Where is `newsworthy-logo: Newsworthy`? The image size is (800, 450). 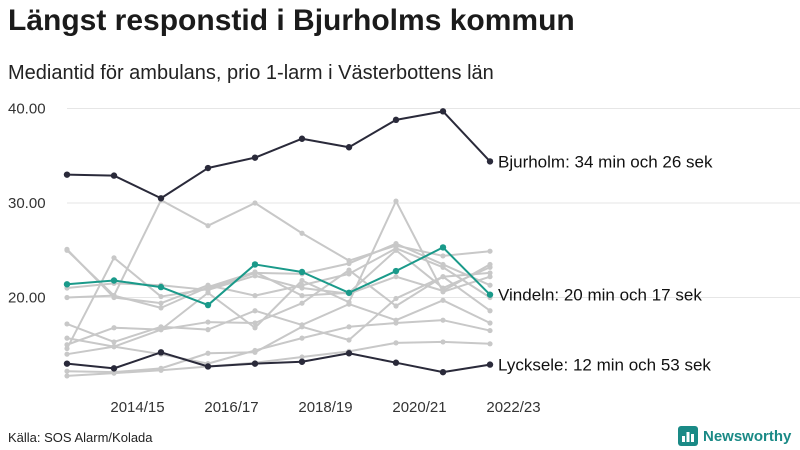
newsworthy-logo: Newsworthy is located at coordinates (734, 436).